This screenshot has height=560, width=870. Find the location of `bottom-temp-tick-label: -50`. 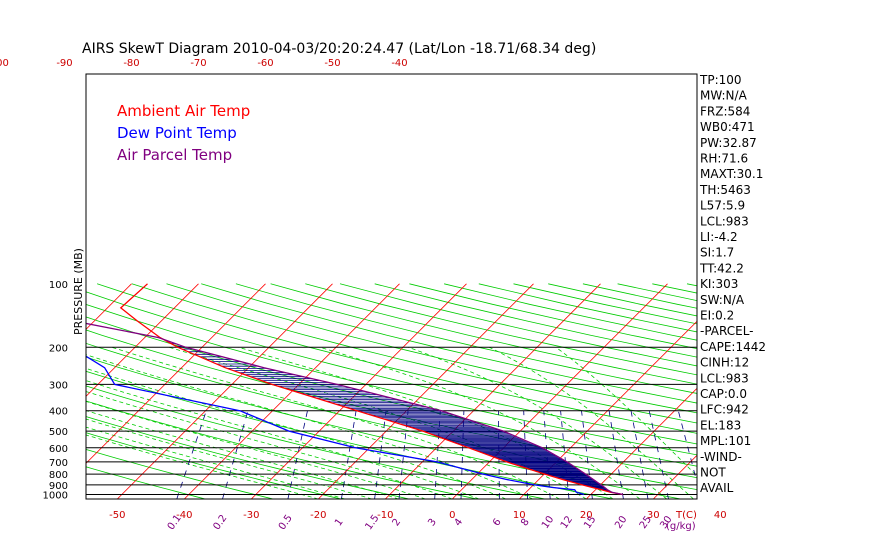

bottom-temp-tick-label: -50 is located at coordinates (117, 515).